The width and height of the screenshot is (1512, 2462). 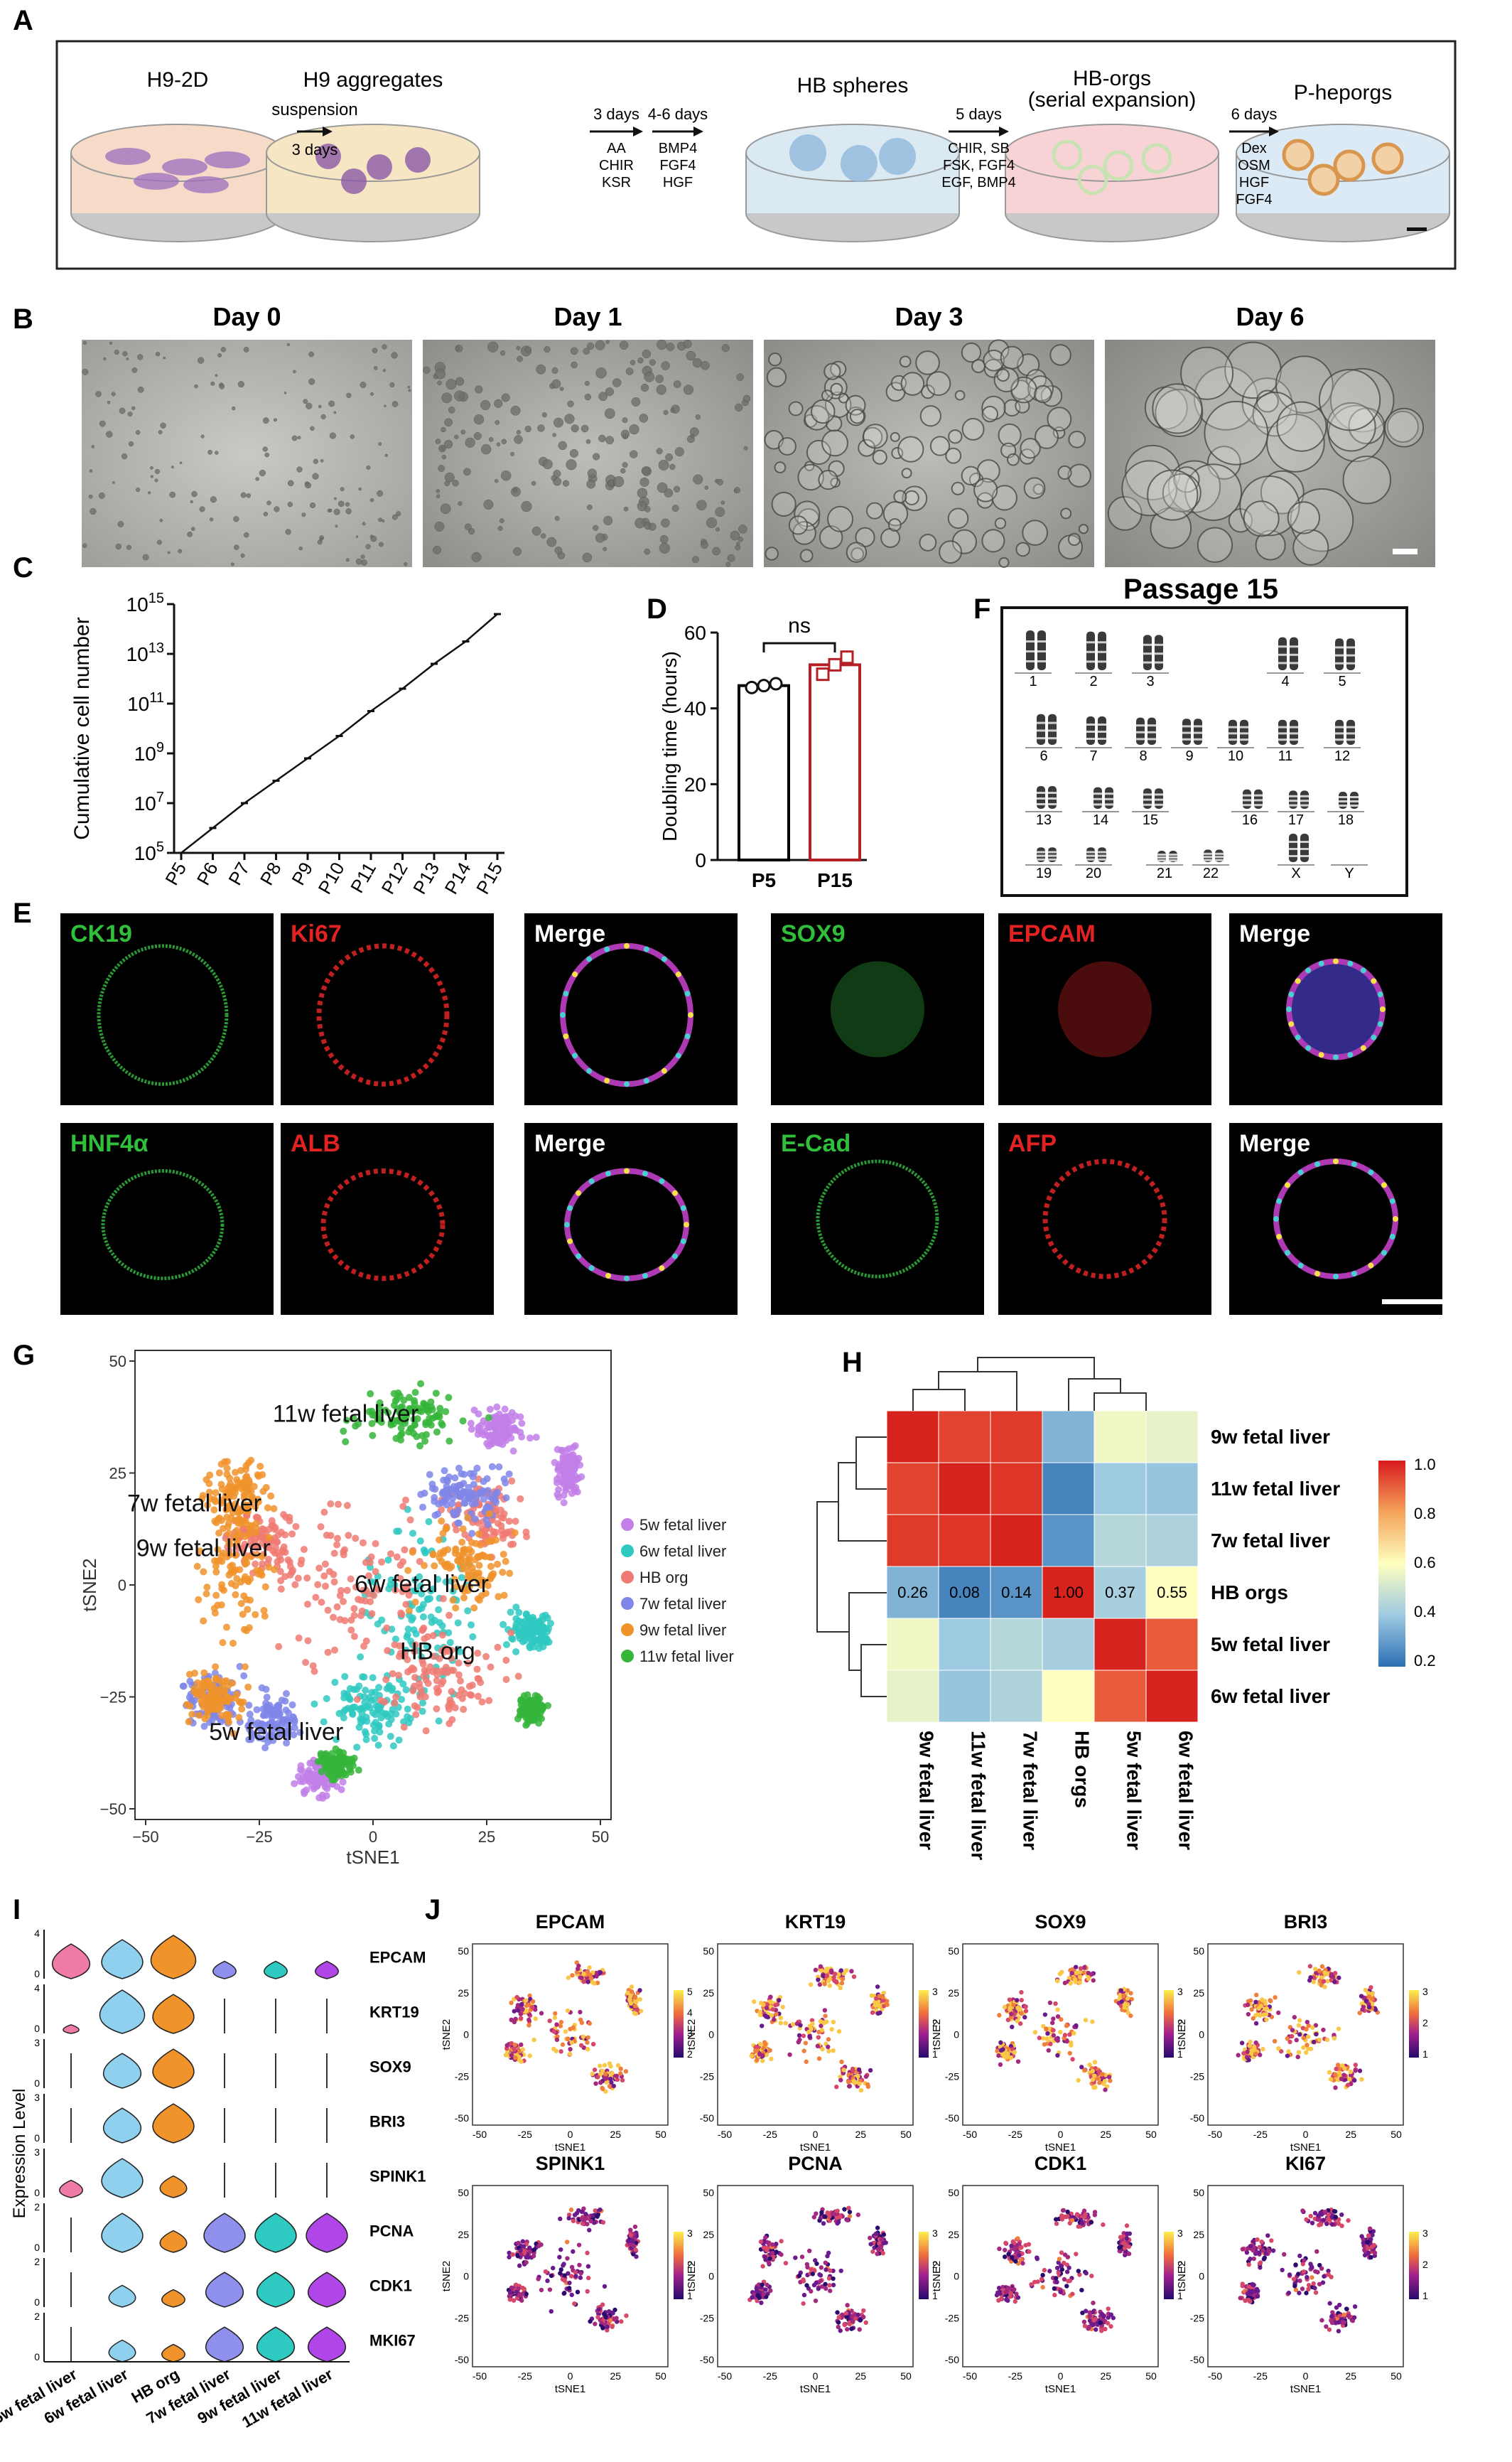 What do you see at coordinates (1270, 454) in the screenshot?
I see `brightfield-image` at bounding box center [1270, 454].